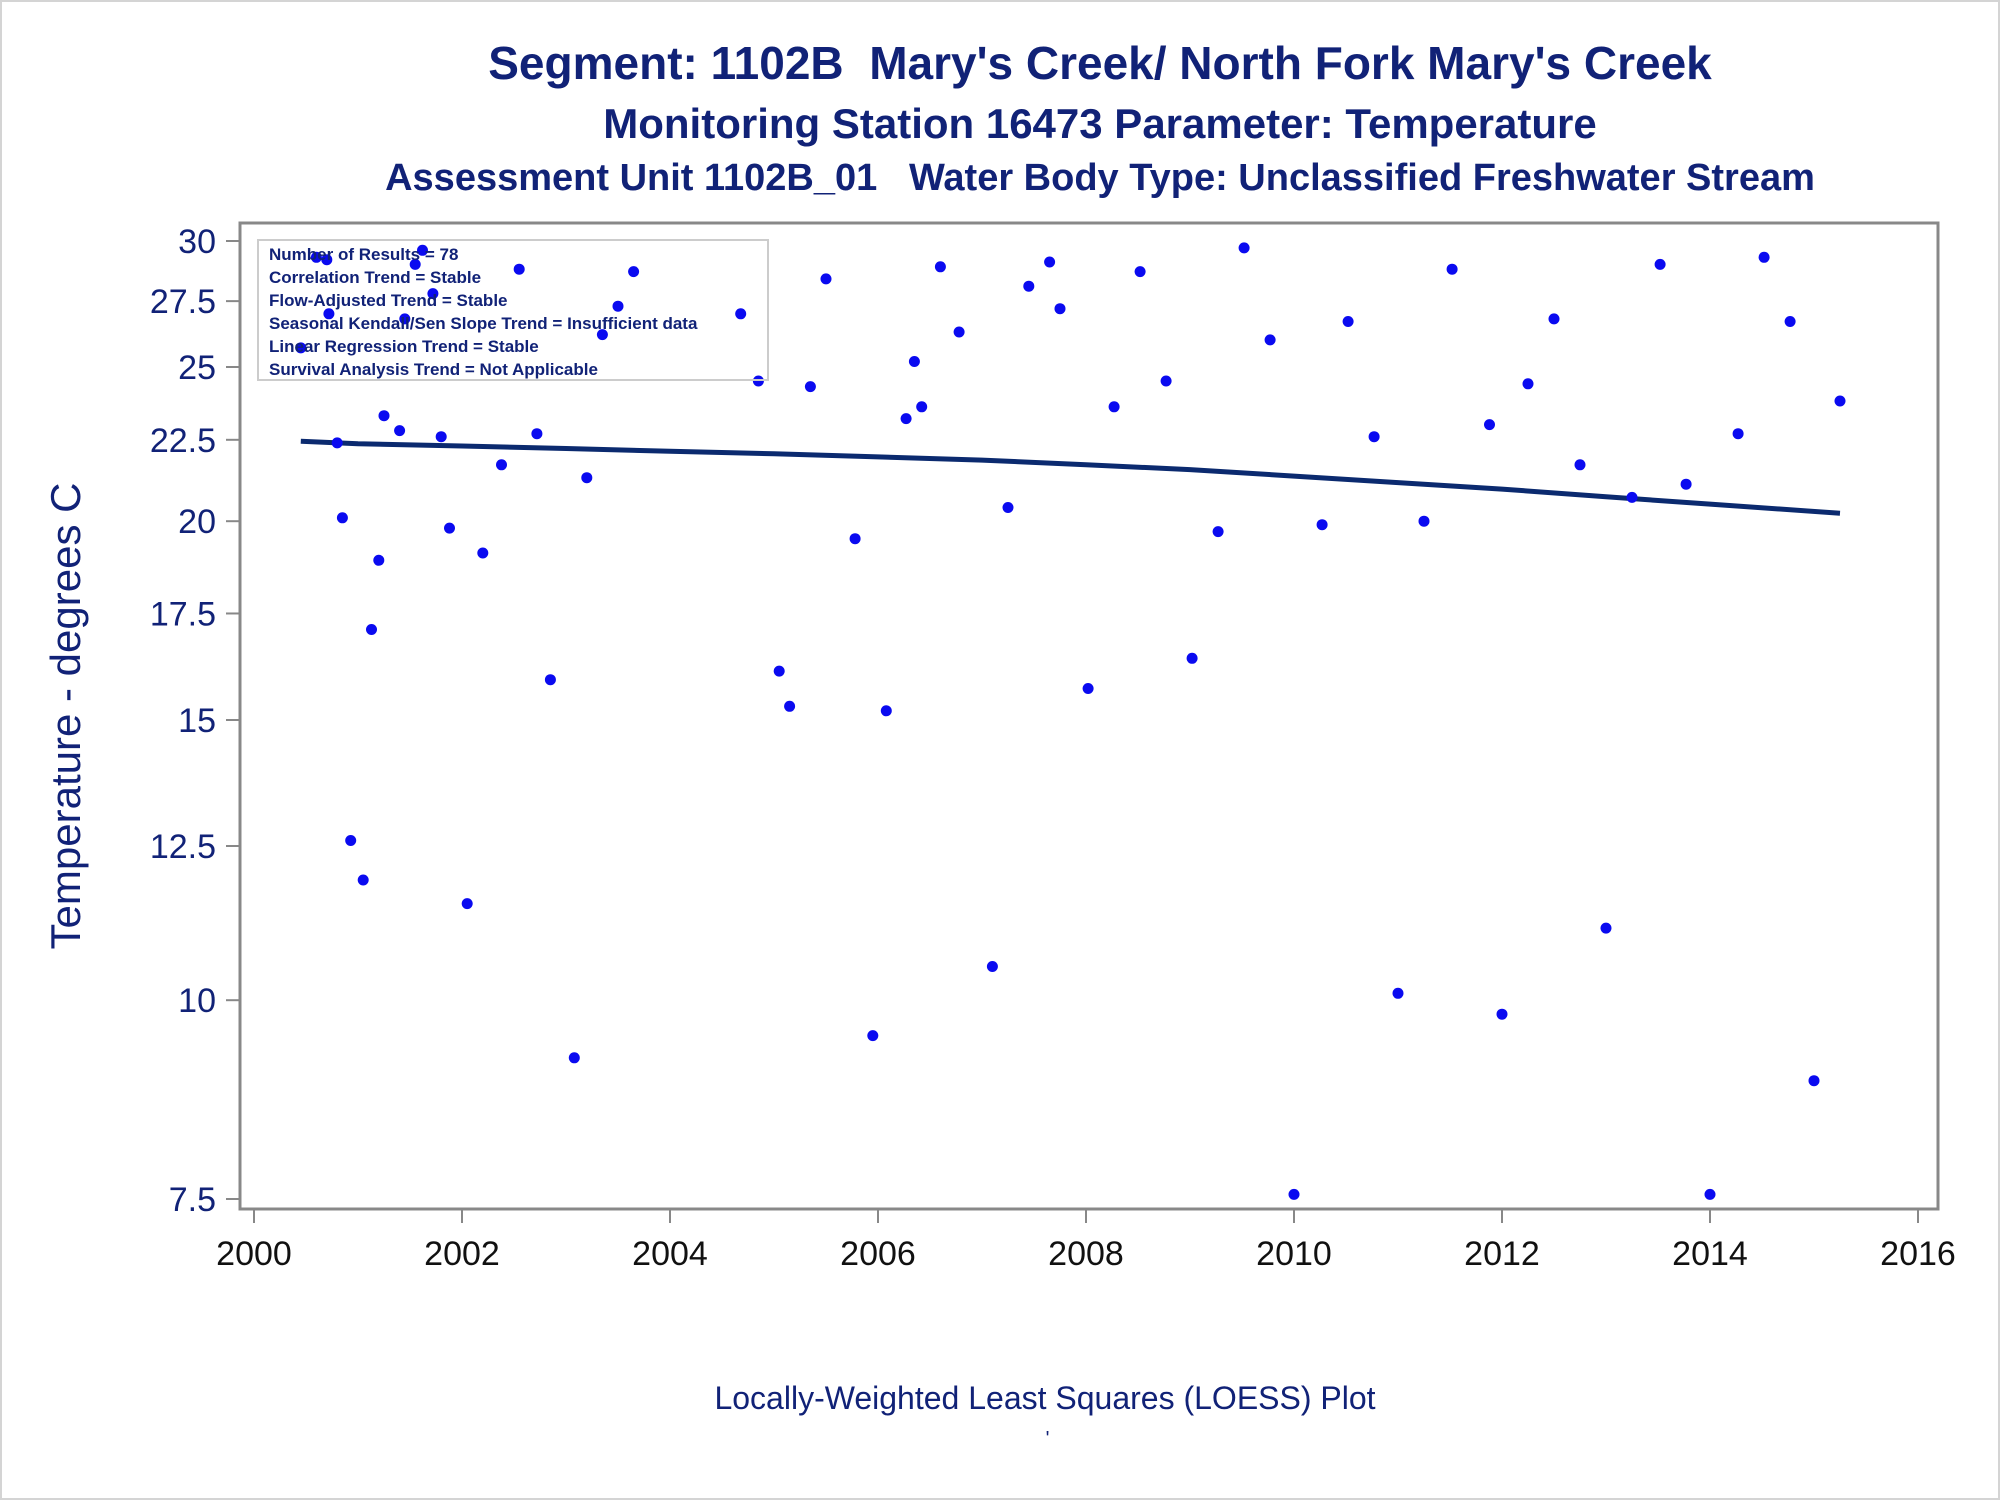  Describe the element at coordinates (388, 300) in the screenshot. I see `stats-box-line: Flow-Adjusted Trend = Stable` at that location.